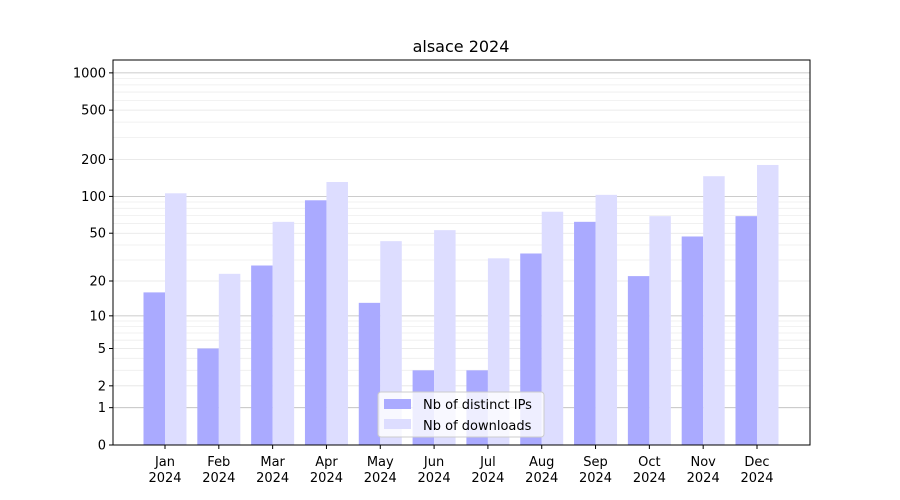 The width and height of the screenshot is (900, 500). What do you see at coordinates (93, 197) in the screenshot?
I see `y-tick-label: 100` at bounding box center [93, 197].